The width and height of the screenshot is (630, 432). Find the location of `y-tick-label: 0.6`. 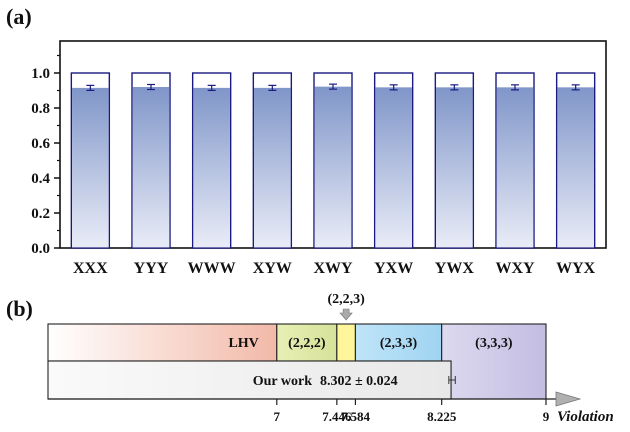

y-tick-label: 0.6 is located at coordinates (40, 144).